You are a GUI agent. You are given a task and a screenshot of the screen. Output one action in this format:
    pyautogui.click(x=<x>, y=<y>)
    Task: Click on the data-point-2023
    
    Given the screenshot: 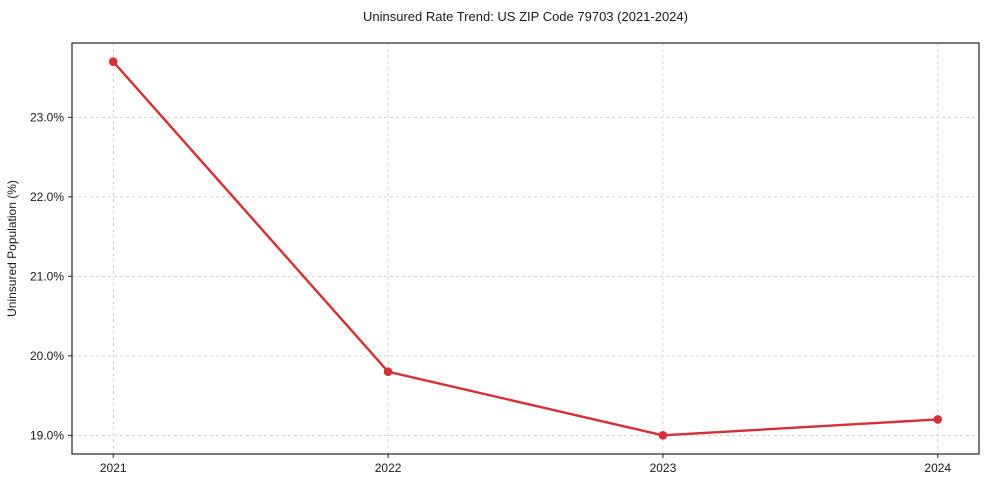 What is the action you would take?
    pyautogui.click(x=663, y=435)
    